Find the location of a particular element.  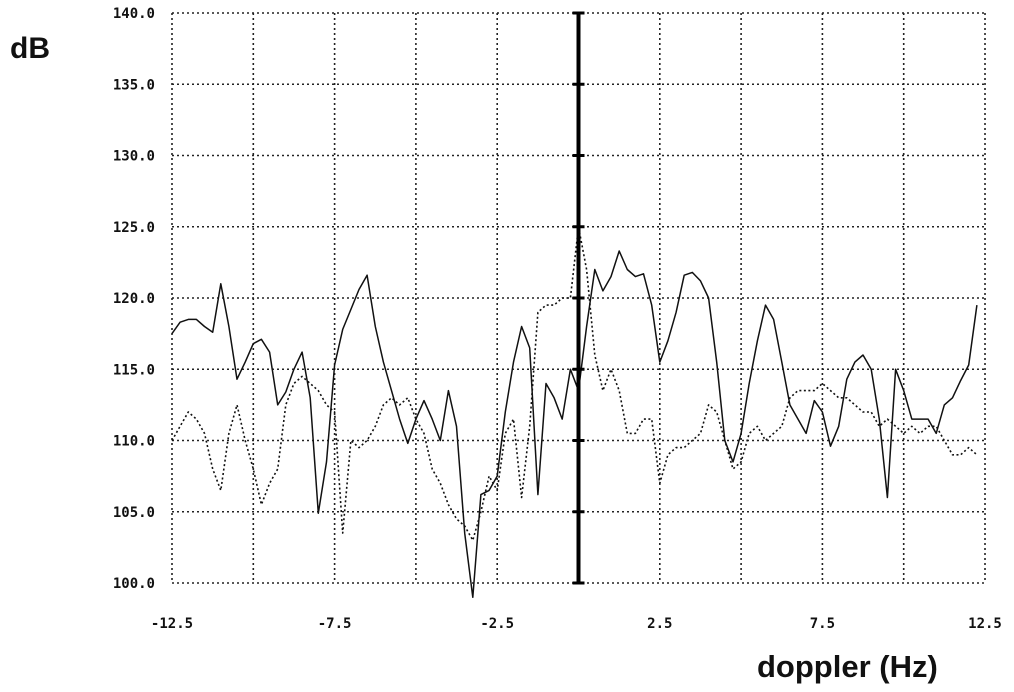

y-tick-label: 115.0 is located at coordinates (134, 370).